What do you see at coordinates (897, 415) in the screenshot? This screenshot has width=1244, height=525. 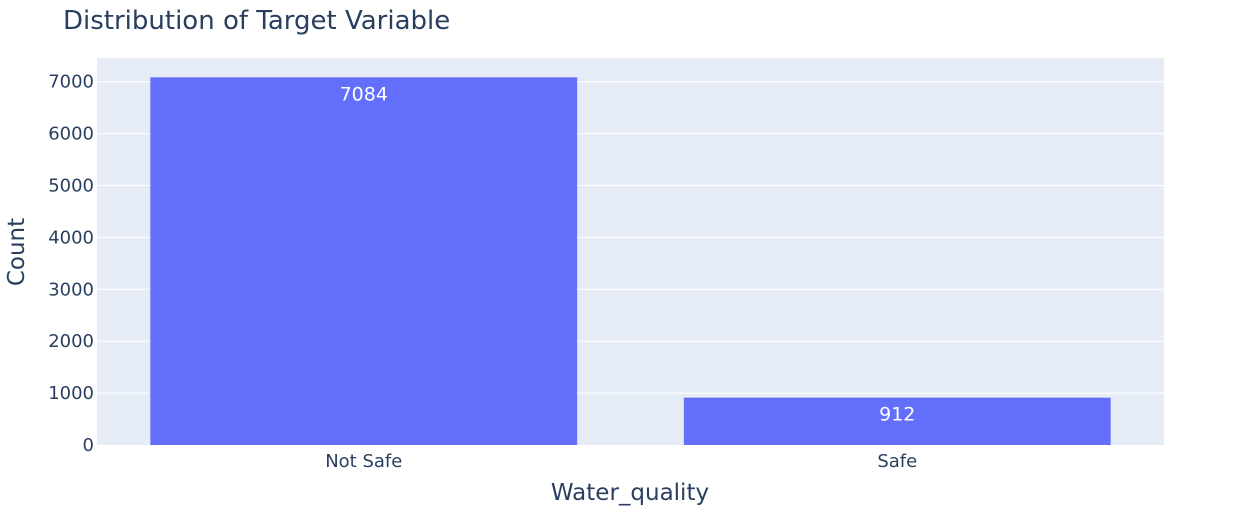 I see `bar-value-label: 912` at bounding box center [897, 415].